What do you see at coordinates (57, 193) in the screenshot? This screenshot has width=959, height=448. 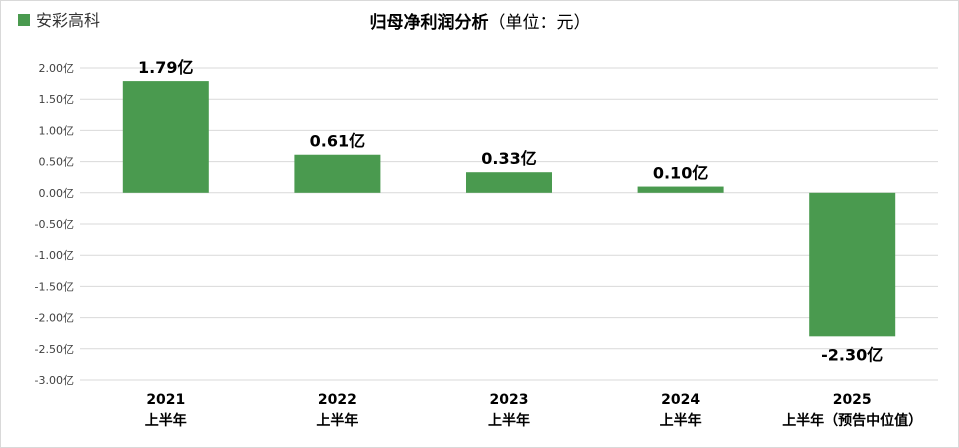 I see `y-tick-label: 0.00亿` at bounding box center [57, 193].